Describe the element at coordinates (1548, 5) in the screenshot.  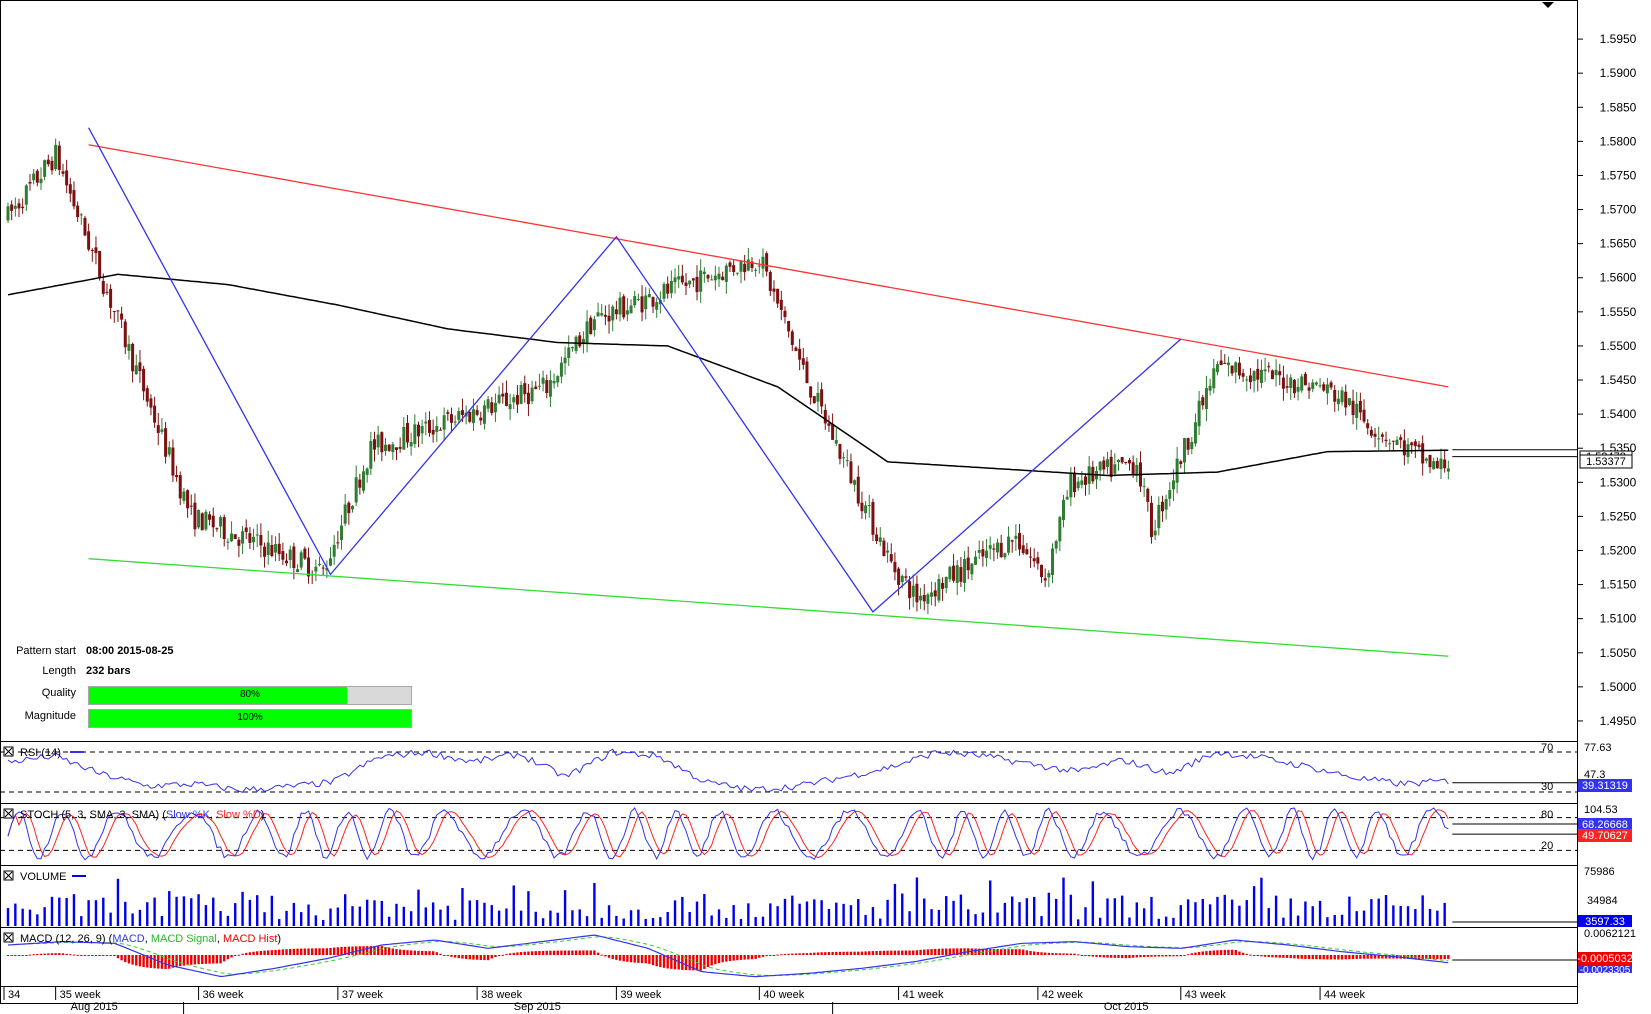
I see `collapse-arrow-icon` at that location.